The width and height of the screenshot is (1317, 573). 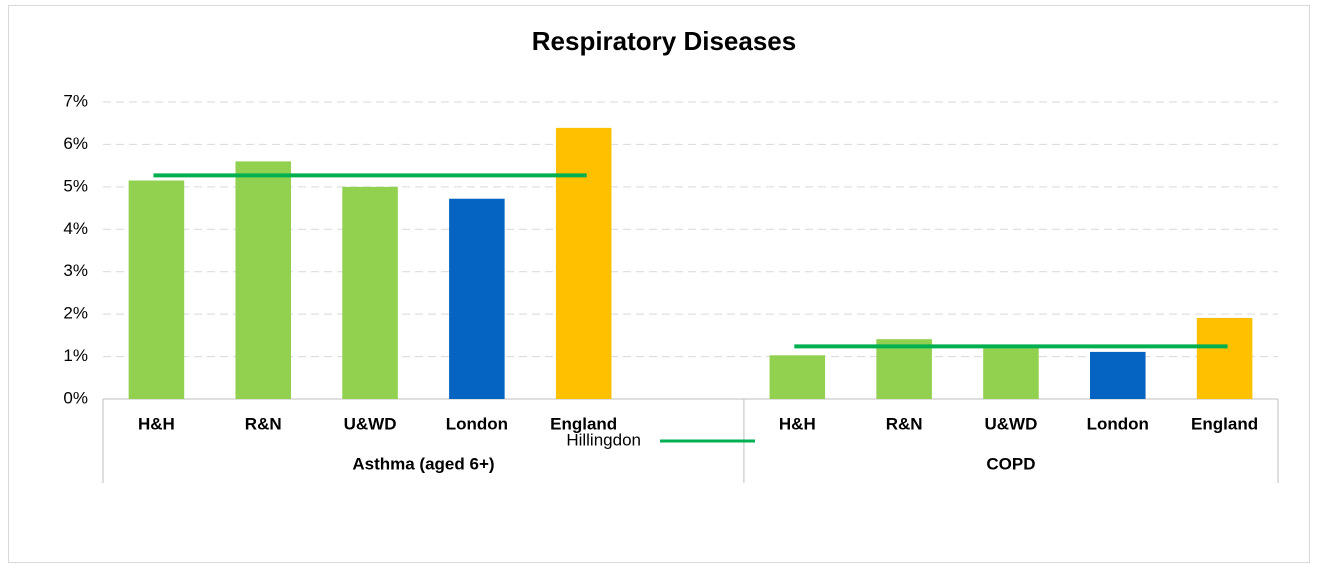 I want to click on y-tick-label: 6%, so click(x=75, y=143).